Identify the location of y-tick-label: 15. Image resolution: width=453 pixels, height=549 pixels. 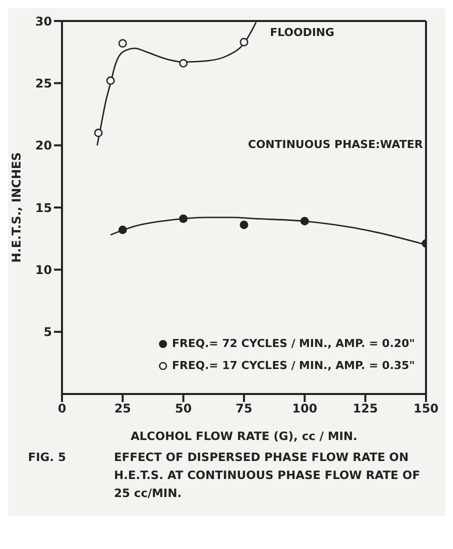
(43, 207).